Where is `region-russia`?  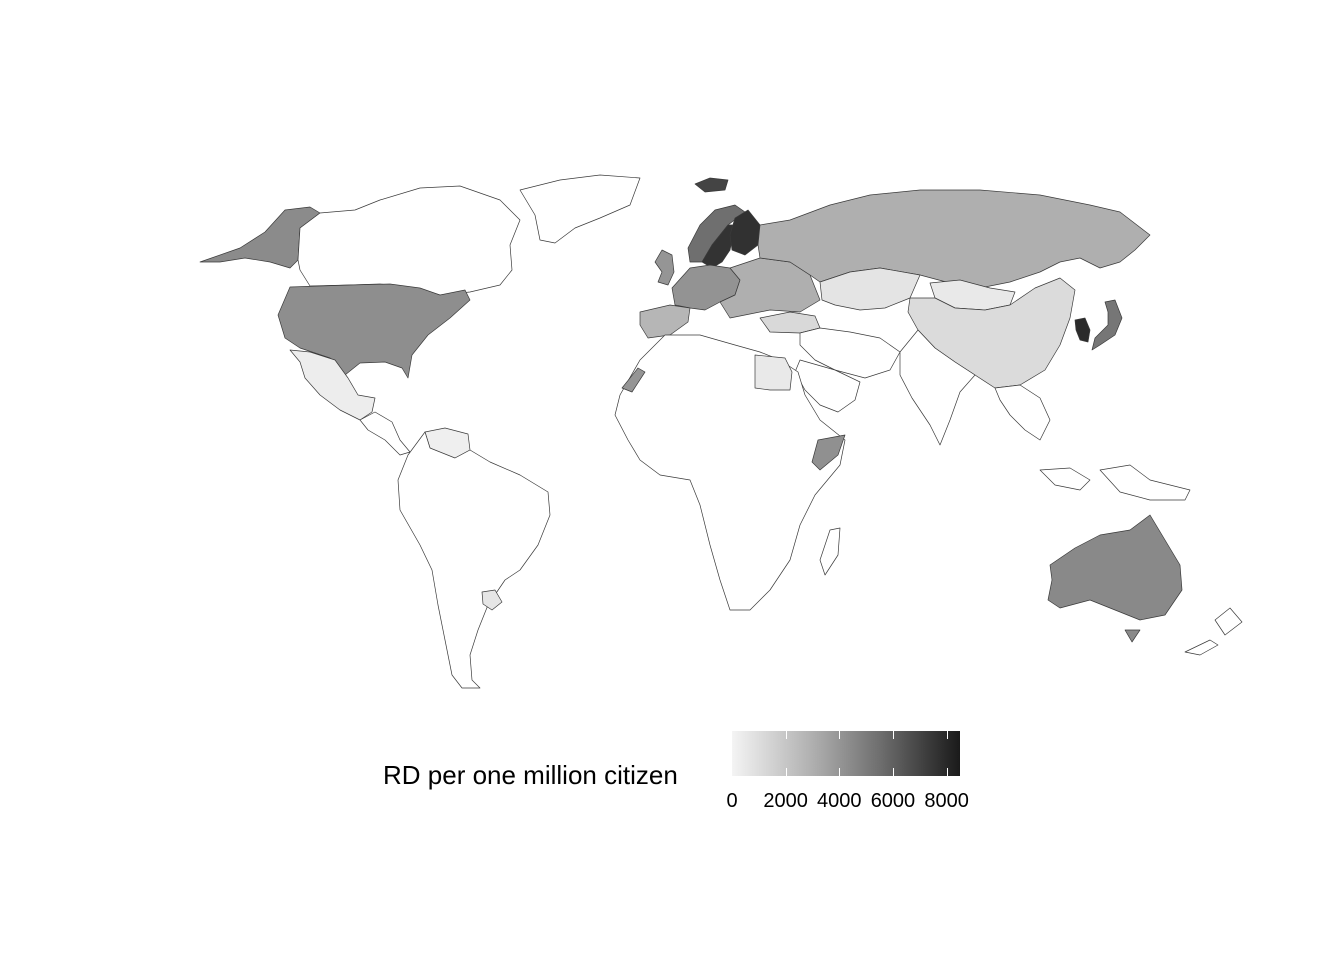 region-russia is located at coordinates (954, 239).